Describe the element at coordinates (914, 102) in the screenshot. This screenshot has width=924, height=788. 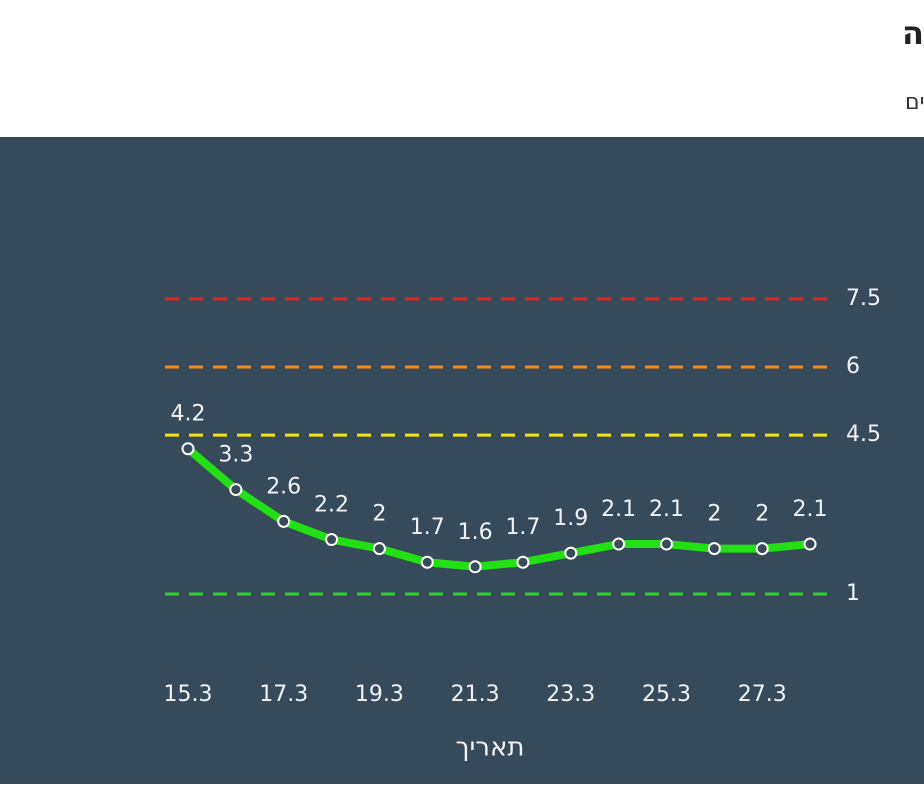
I see `chart-subtitle: הסטוריית הציון ב-14 הימים האחרונים` at that location.